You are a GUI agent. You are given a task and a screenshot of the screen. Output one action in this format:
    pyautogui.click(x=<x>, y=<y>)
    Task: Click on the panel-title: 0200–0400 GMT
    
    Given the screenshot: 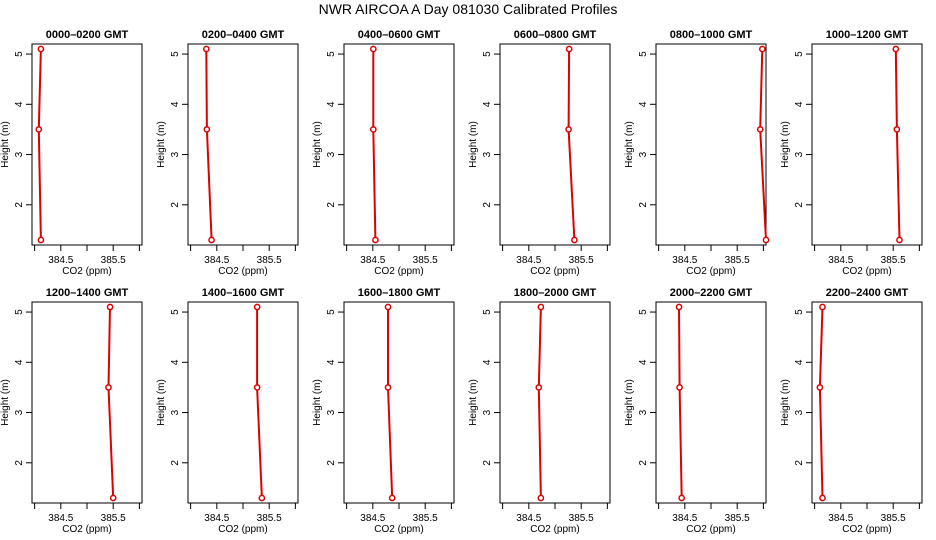 What is the action you would take?
    pyautogui.click(x=243, y=35)
    